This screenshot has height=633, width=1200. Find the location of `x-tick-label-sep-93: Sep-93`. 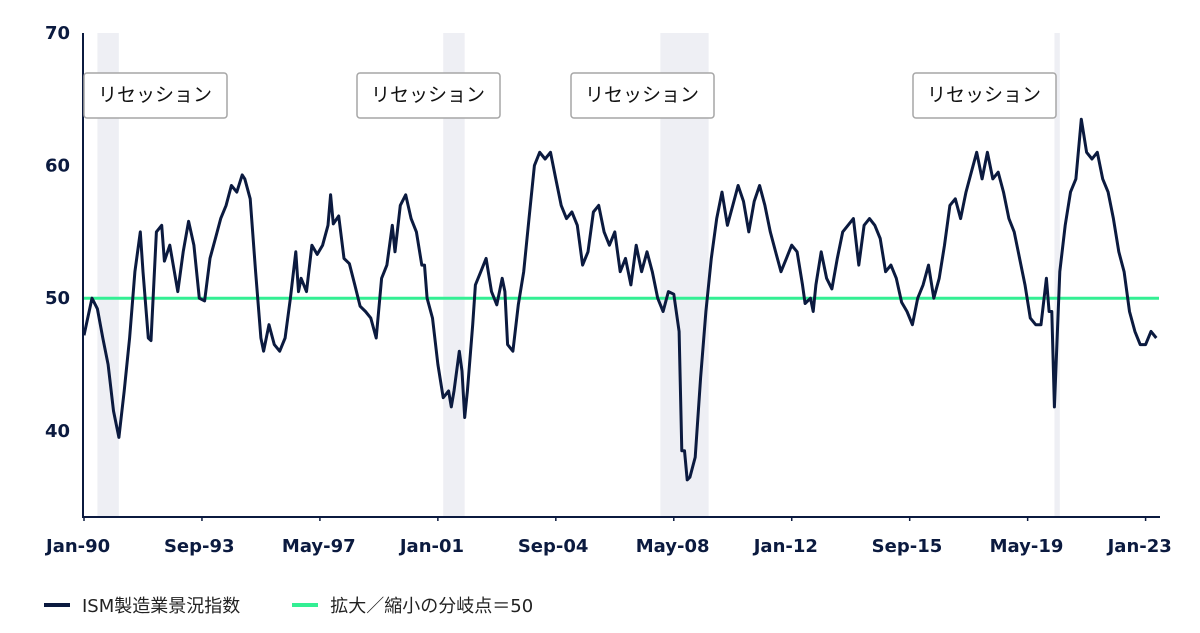

x-tick-label-sep-93: Sep-93 is located at coordinates (199, 546).